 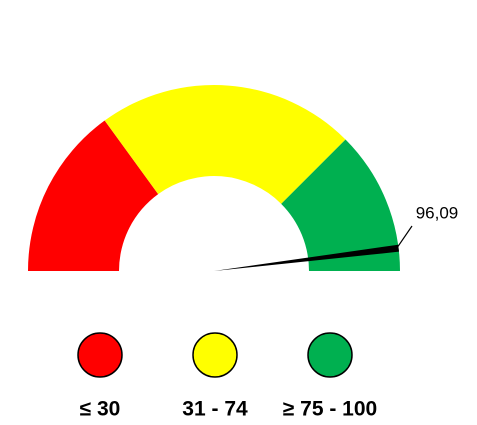 What do you see at coordinates (330, 409) in the screenshot?
I see `legend-label: ≥ 75 - 100` at bounding box center [330, 409].